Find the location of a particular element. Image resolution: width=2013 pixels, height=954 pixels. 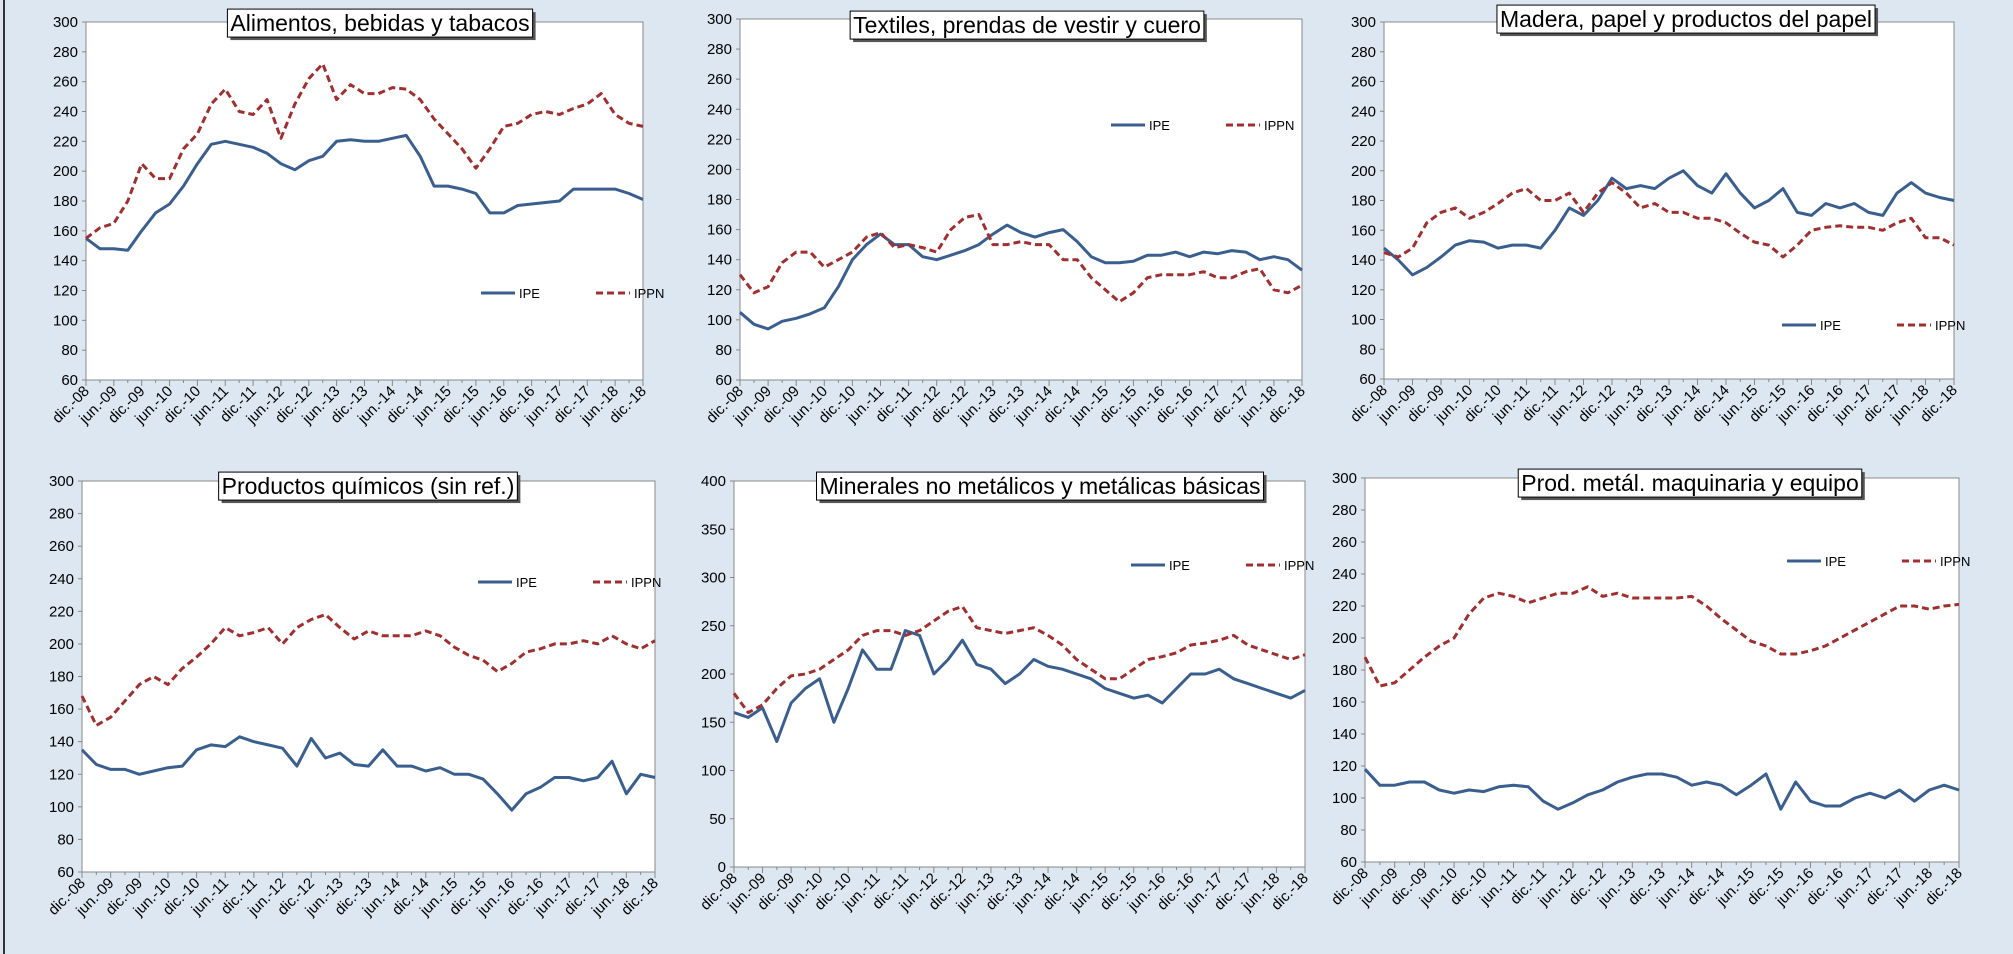

title-box: Alimentos, bebidas y tabacos is located at coordinates (381, 24).